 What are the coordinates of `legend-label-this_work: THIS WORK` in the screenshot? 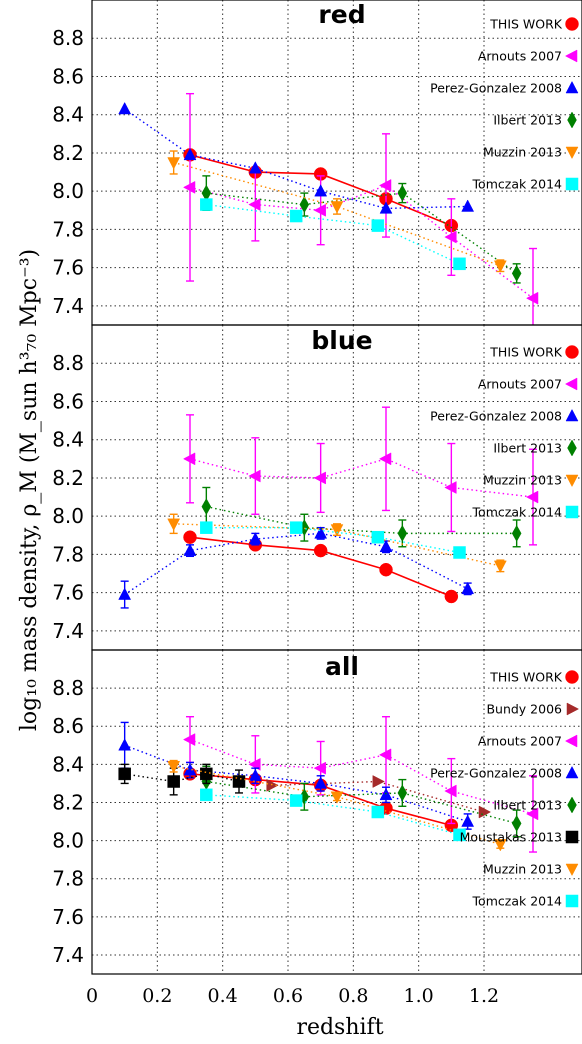 It's located at (526, 24).